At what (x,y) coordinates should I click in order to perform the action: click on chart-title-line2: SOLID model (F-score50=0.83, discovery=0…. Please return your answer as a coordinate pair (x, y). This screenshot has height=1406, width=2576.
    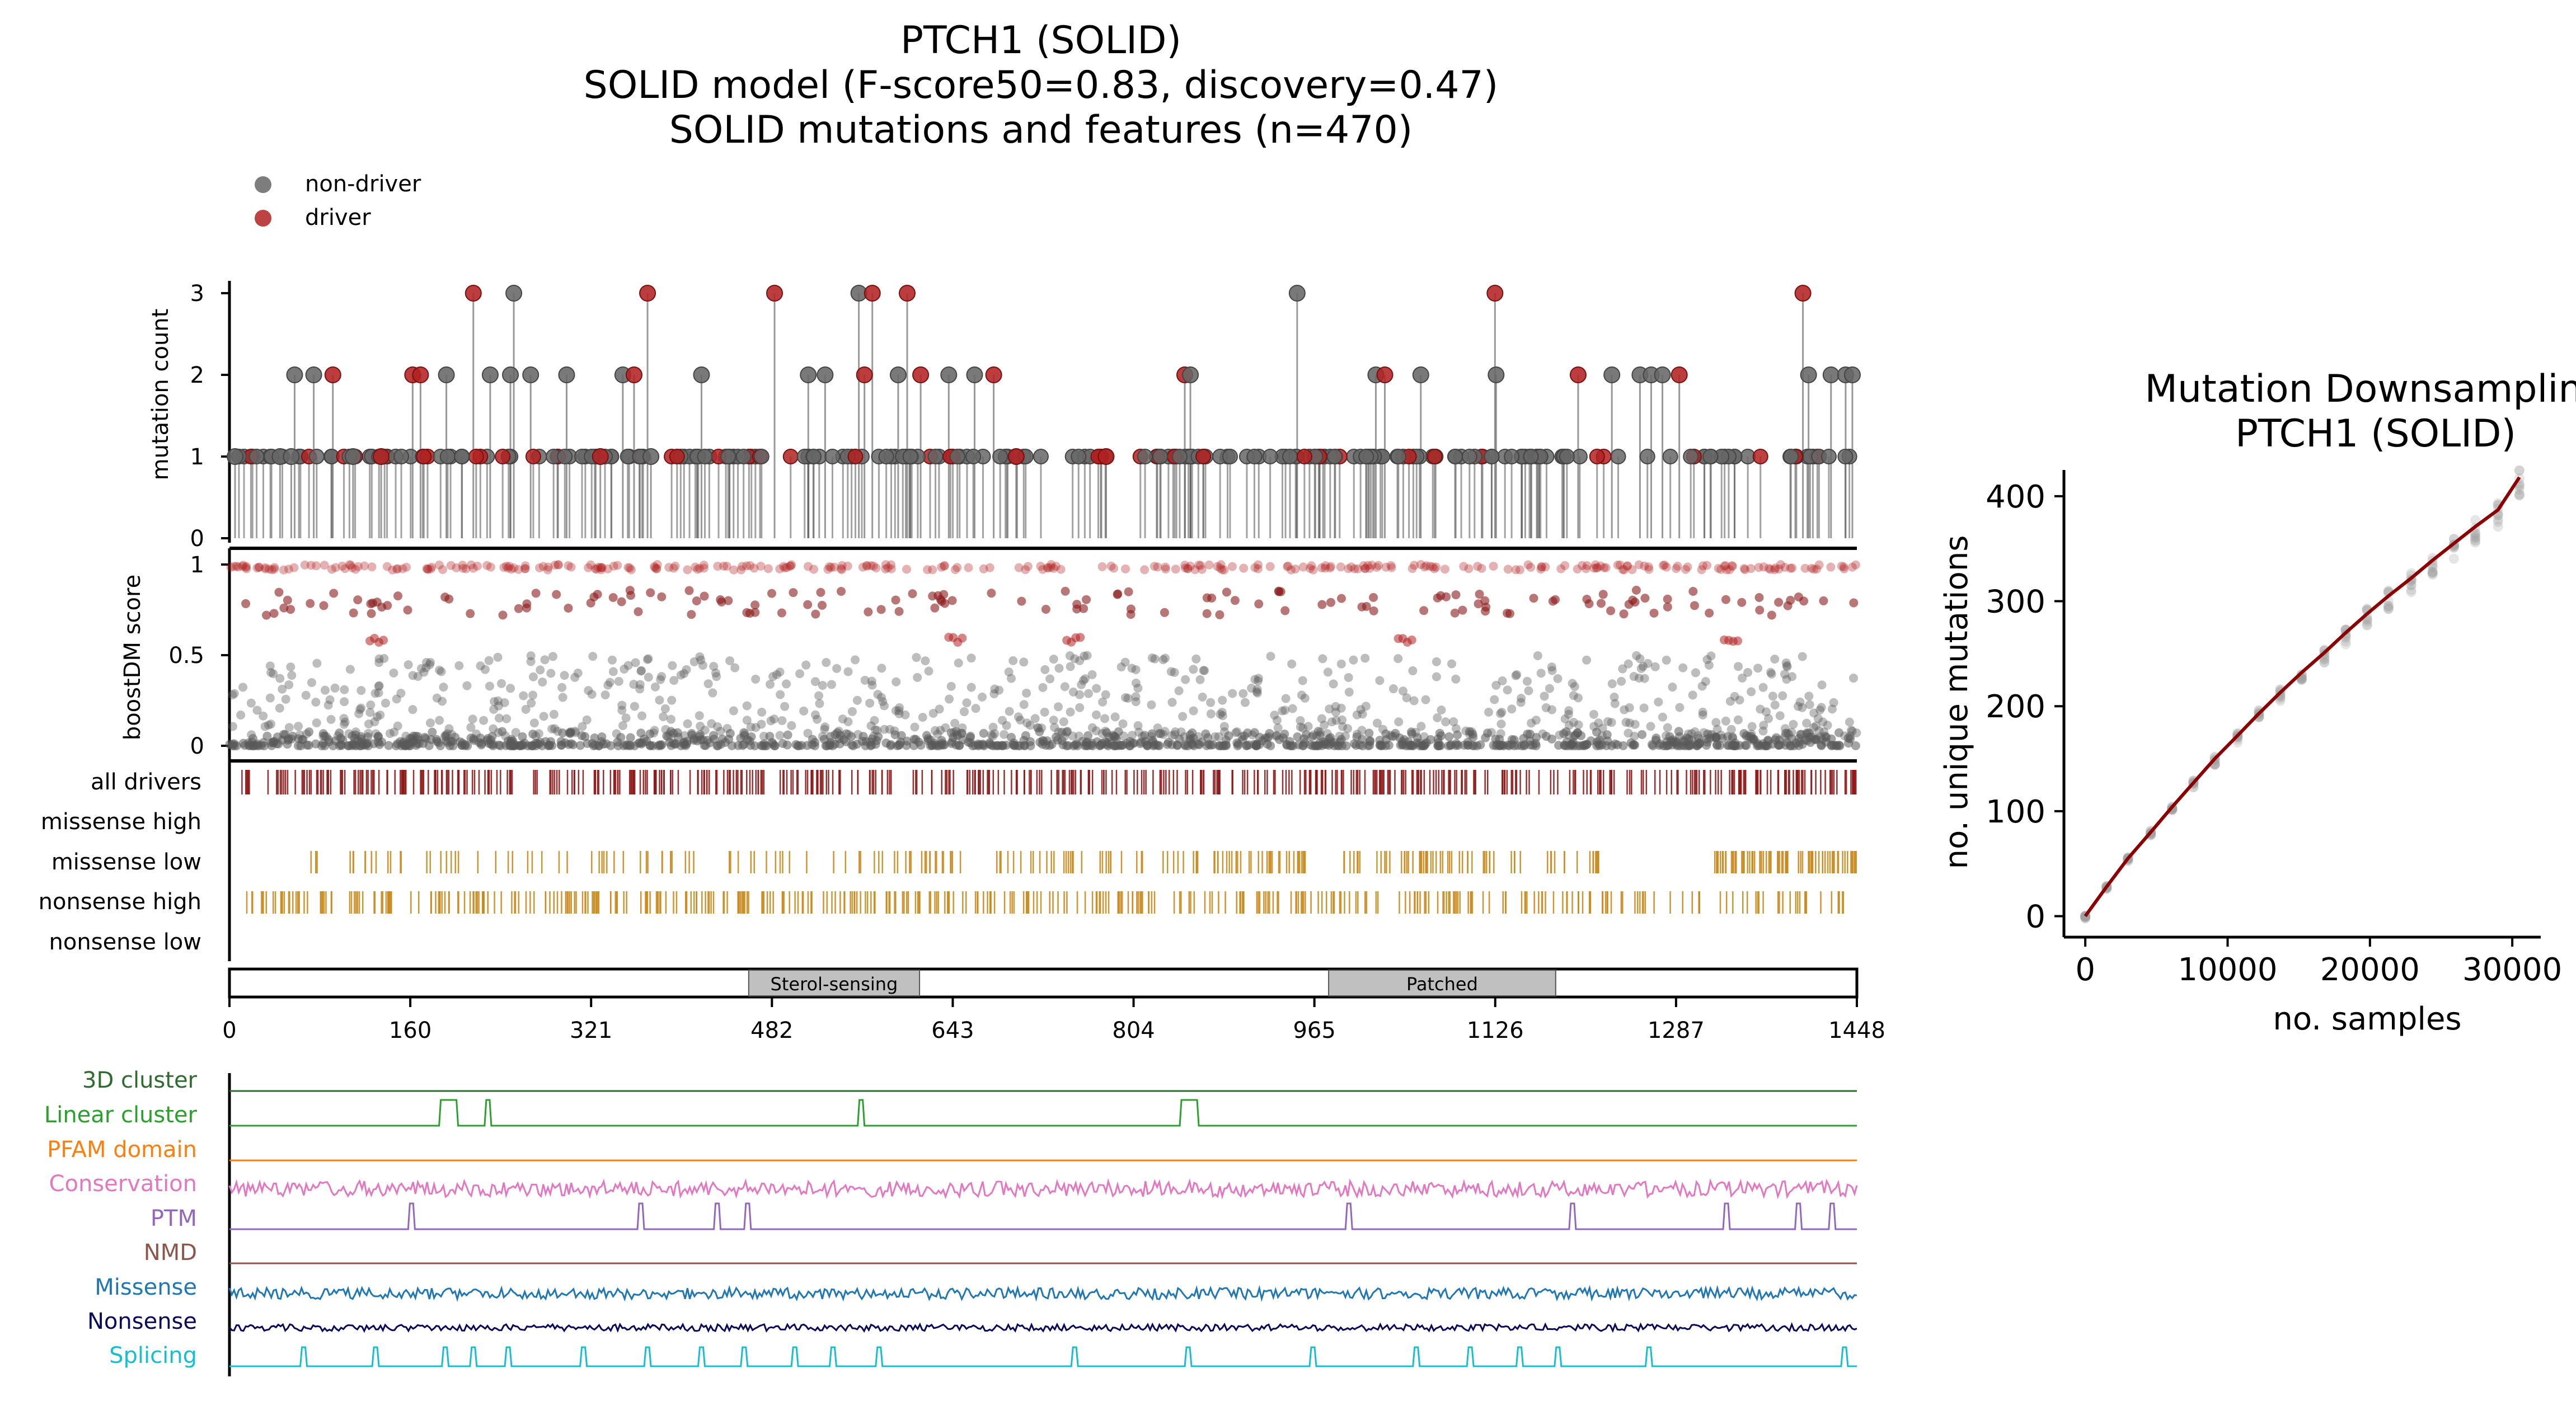
    Looking at the image, I should click on (1041, 85).